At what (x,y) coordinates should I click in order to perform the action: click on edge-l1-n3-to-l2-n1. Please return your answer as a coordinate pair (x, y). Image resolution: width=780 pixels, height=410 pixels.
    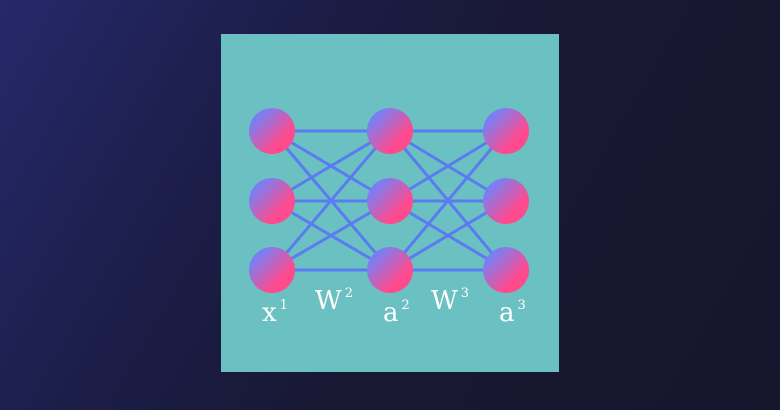
    Looking at the image, I should click on (331, 200).